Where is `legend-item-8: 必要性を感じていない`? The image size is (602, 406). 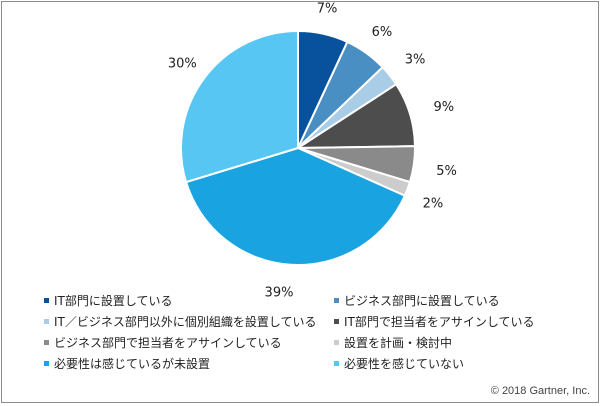 legend-item-8: 必要性を感じていない is located at coordinates (399, 363).